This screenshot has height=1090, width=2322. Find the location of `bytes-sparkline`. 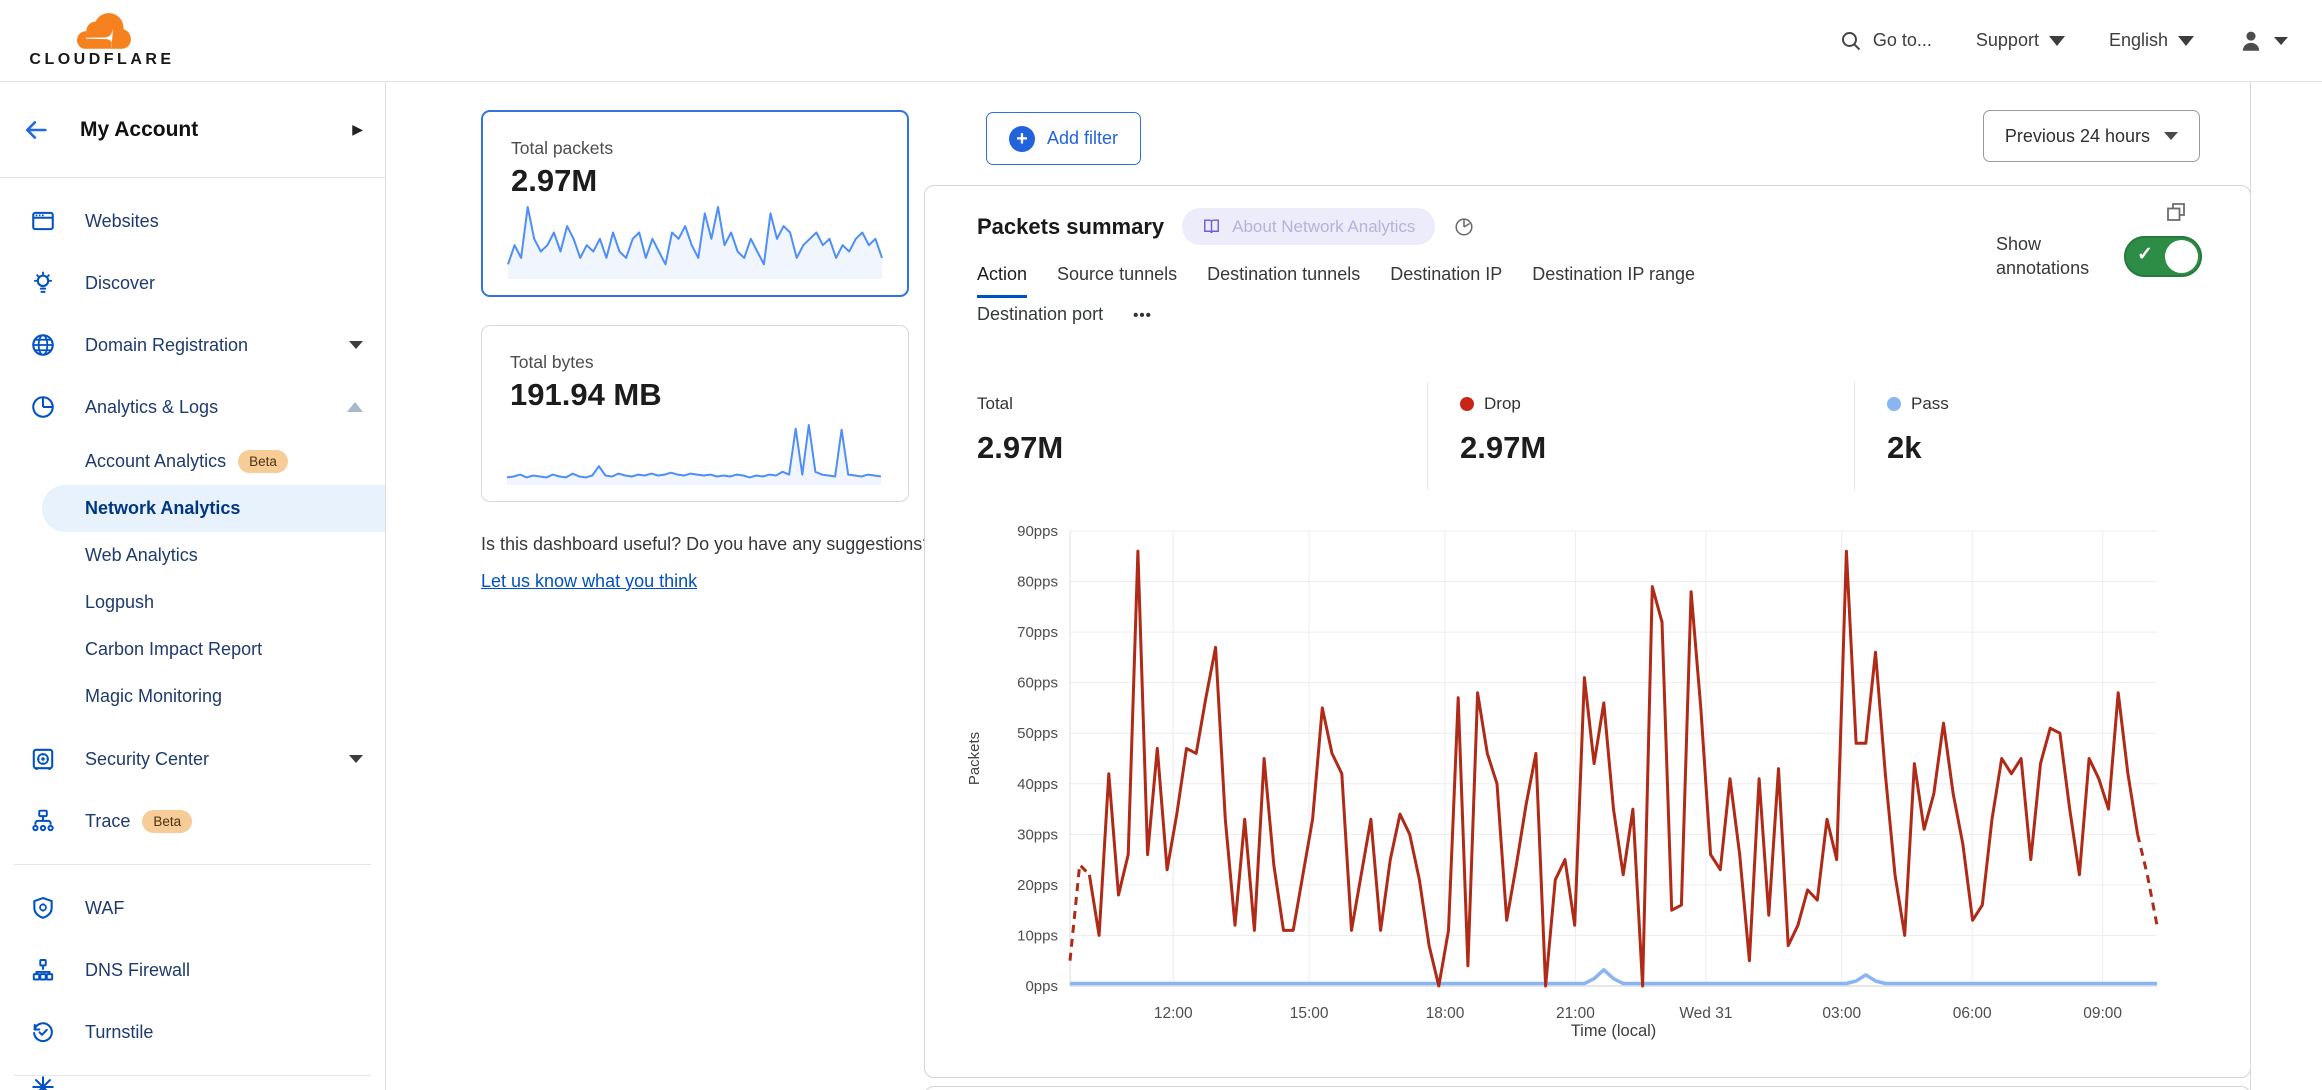

bytes-sparkline is located at coordinates (694, 454).